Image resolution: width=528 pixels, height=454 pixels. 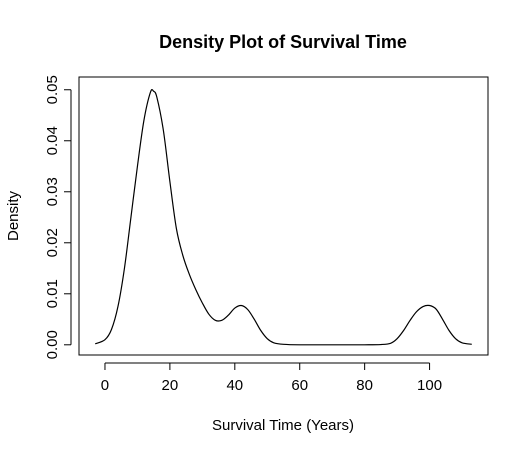 What do you see at coordinates (429, 385) in the screenshot?
I see `x-tick-label: 100` at bounding box center [429, 385].